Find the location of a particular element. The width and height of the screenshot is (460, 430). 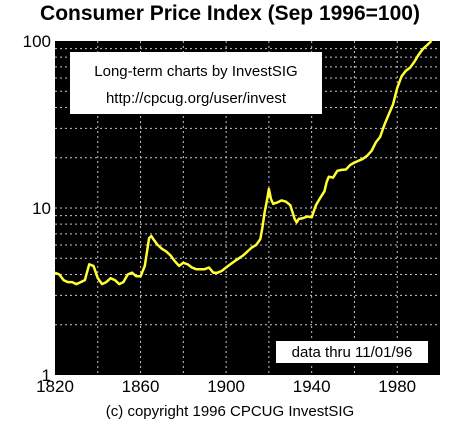

x-tick-label: 1820 is located at coordinates (55, 386).